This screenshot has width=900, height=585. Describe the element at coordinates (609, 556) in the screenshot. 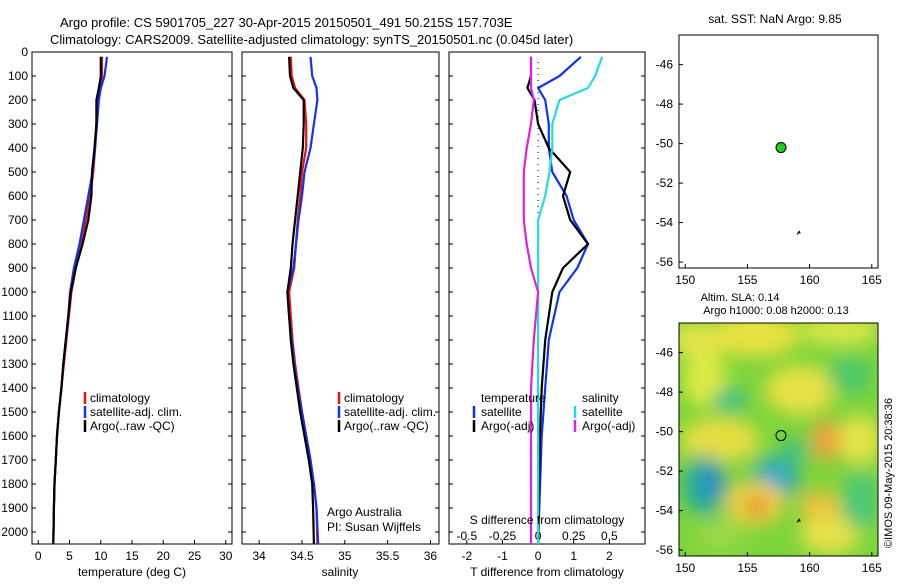

I see `x-tick-label: 2` at that location.